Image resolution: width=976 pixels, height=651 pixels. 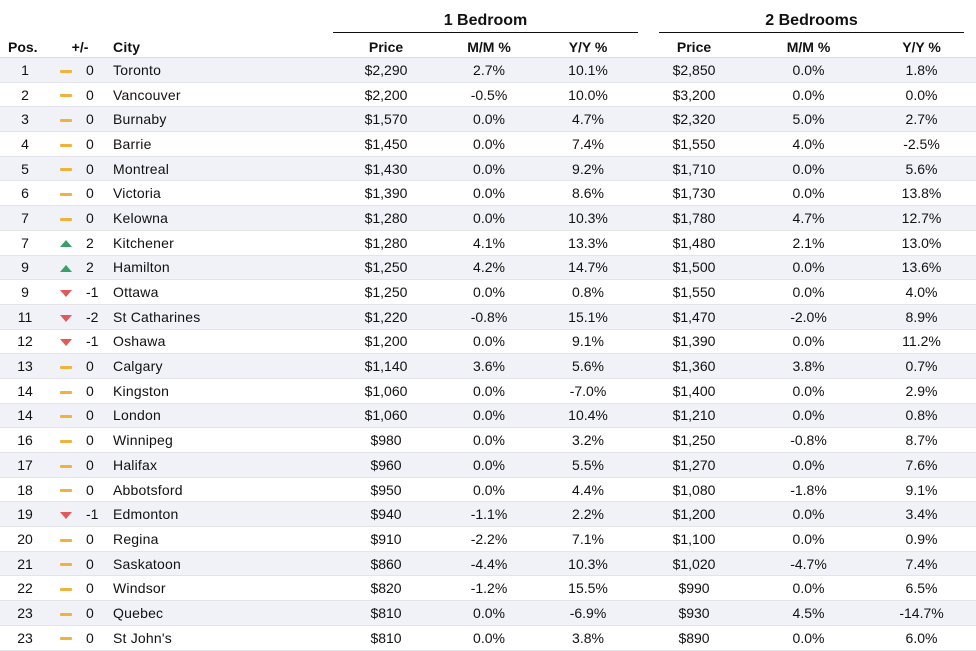 What do you see at coordinates (588, 514) in the screenshot?
I see `yy-1br-cell: 2.2%` at bounding box center [588, 514].